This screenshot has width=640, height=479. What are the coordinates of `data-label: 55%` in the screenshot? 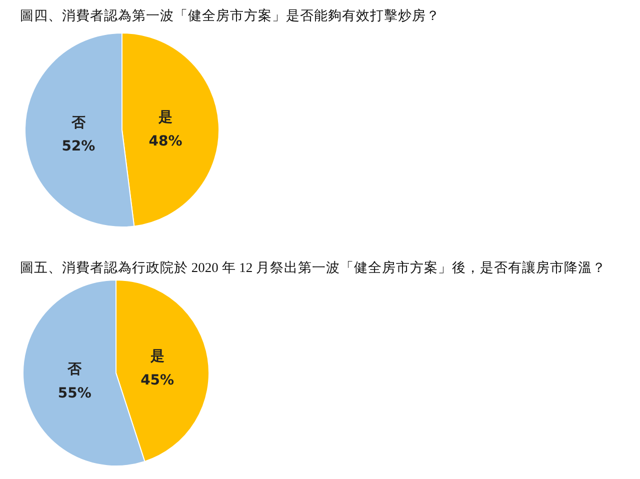 It's located at (75, 394).